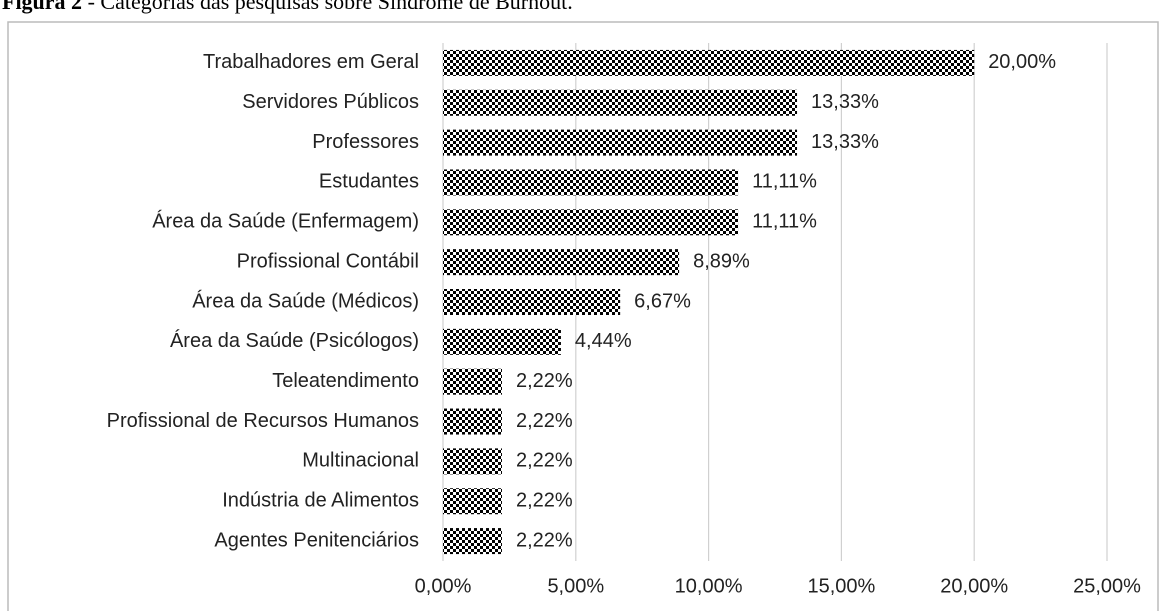  I want to click on y-tick-label: Servidores Públicos, so click(330, 102).